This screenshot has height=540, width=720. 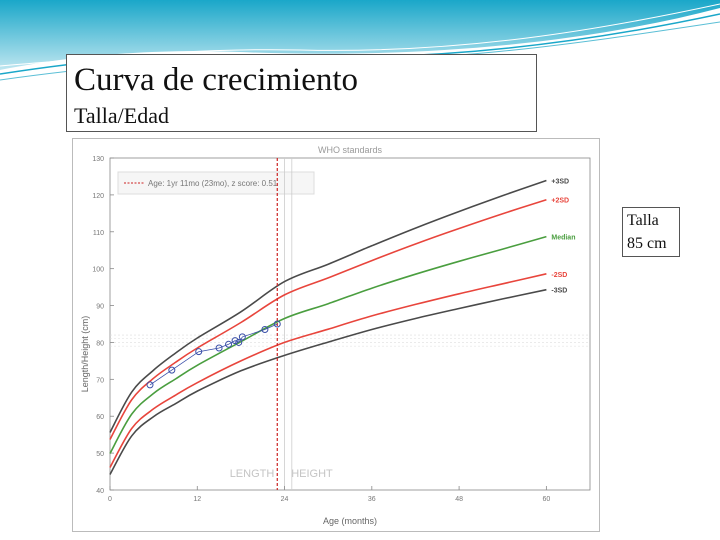 I want to click on legend-box, so click(x=216, y=183).